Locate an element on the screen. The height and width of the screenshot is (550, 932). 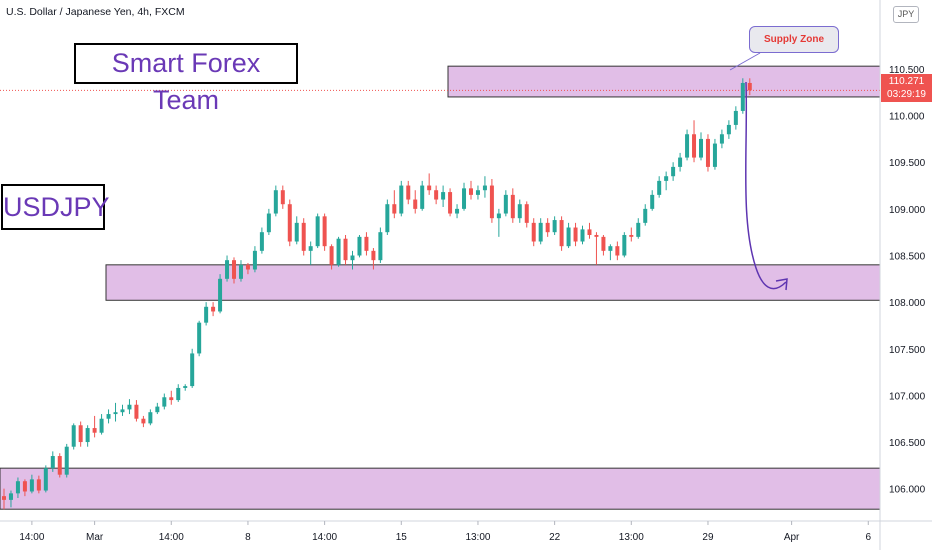
currency-badge: JPY is located at coordinates (906, 14).